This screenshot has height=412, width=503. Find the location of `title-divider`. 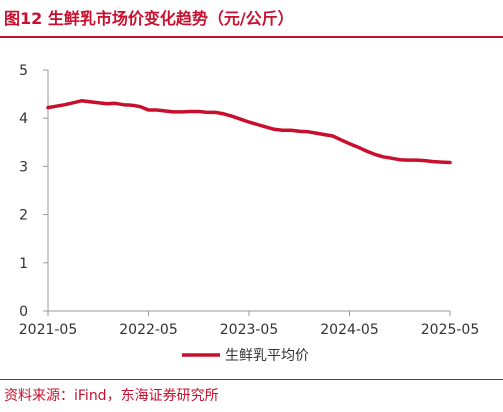

title-divider is located at coordinates (251, 37).